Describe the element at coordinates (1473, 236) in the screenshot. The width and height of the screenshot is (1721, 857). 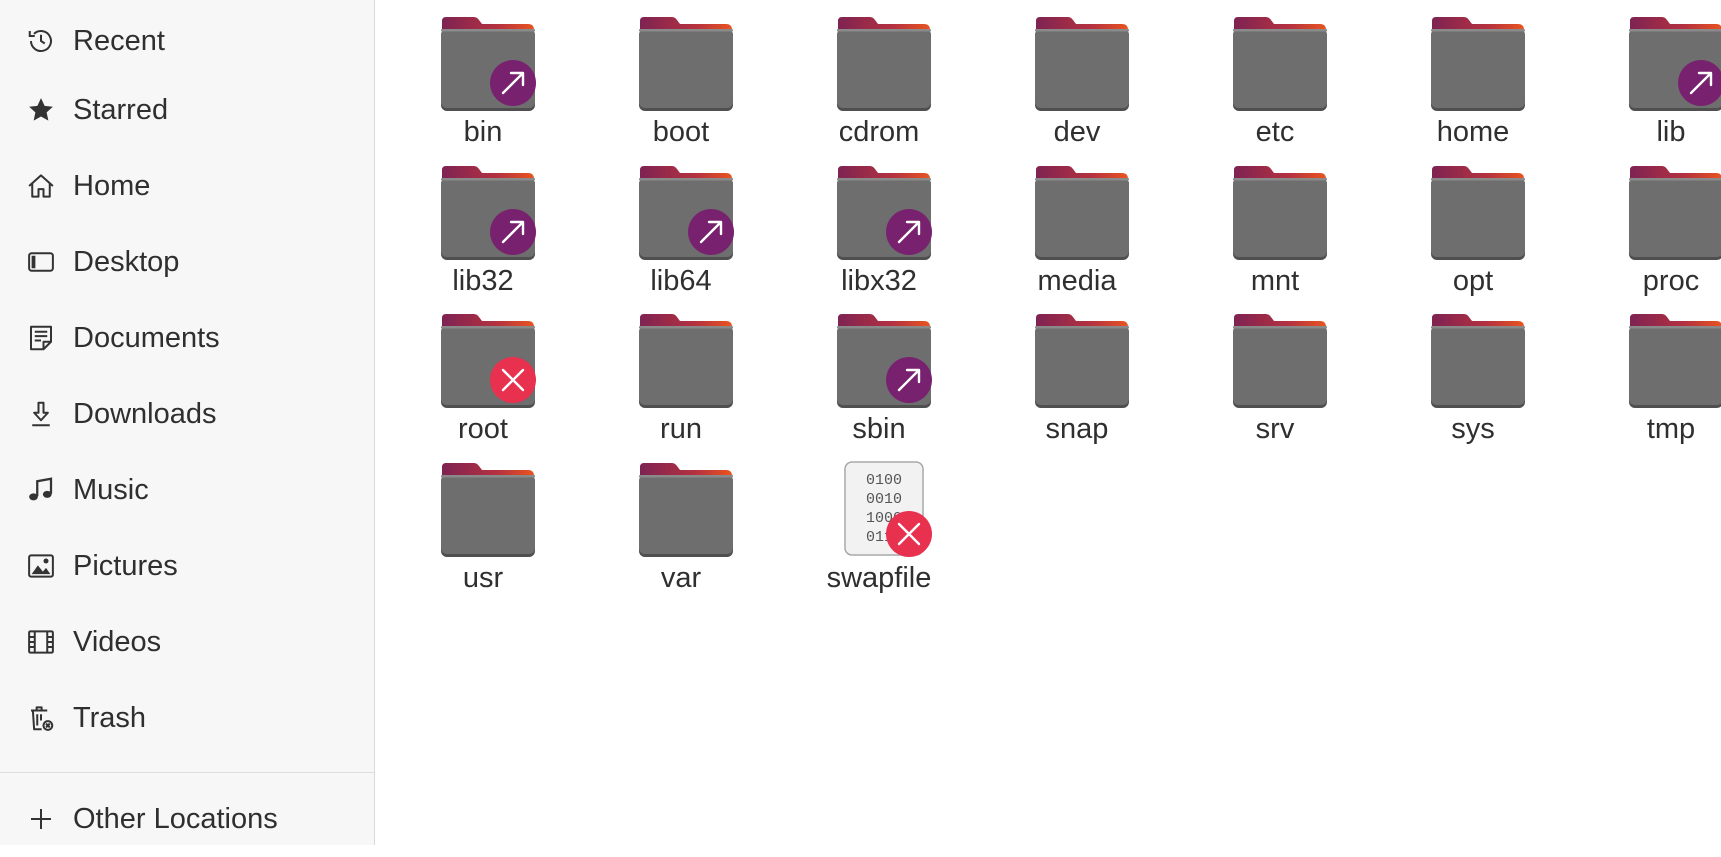
I see `folder-item-opt: opt` at that location.